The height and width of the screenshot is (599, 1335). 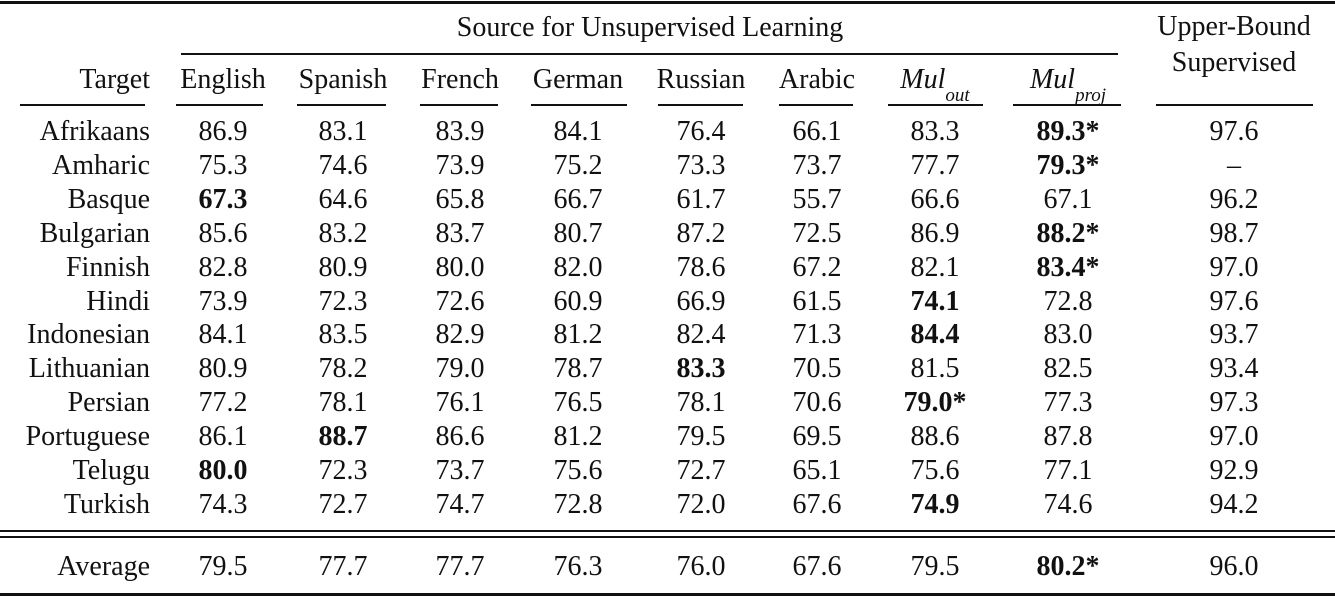 What do you see at coordinates (223, 335) in the screenshot?
I see `score-cell: 84.1` at bounding box center [223, 335].